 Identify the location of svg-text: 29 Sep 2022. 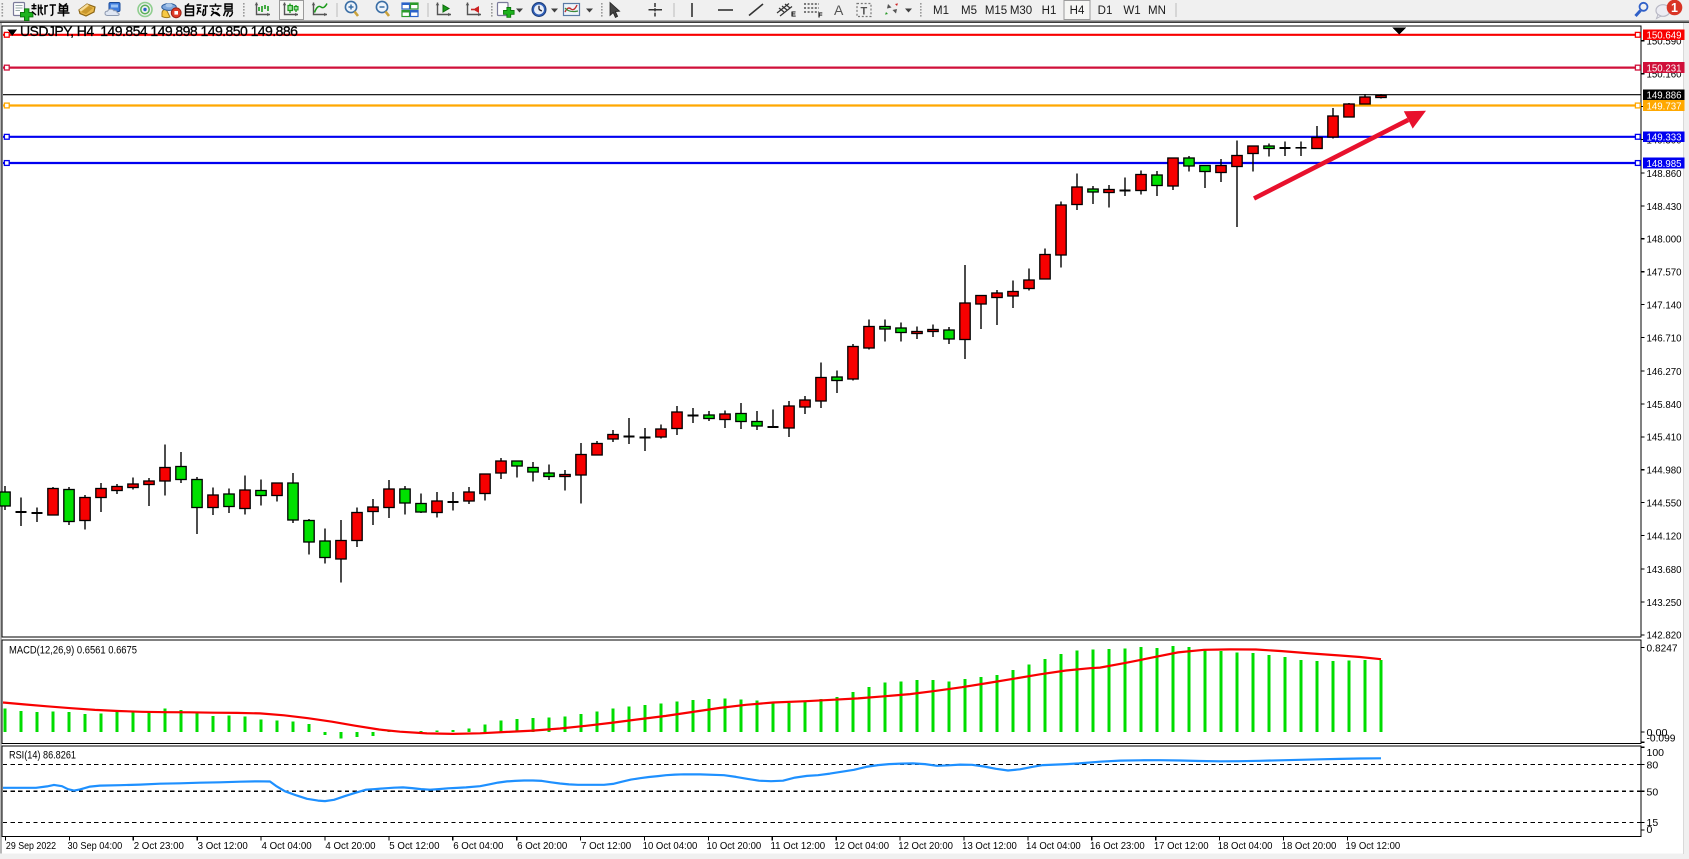
(31, 846).